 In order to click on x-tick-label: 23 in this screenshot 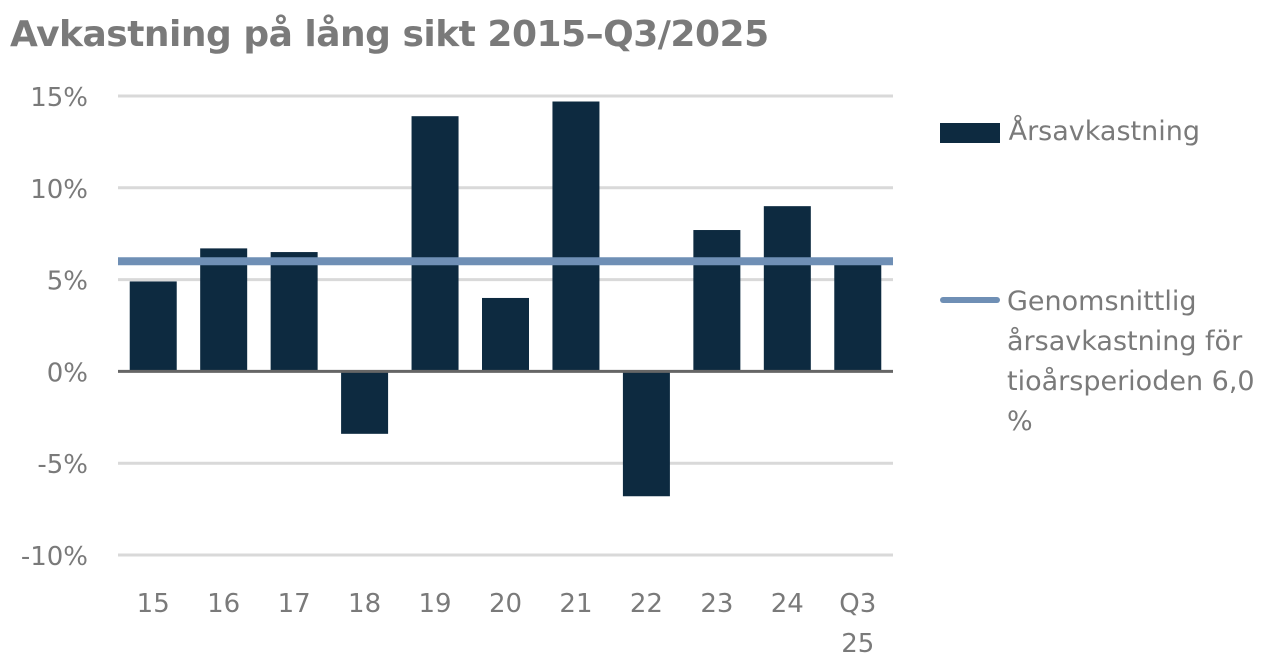, I will do `click(716, 604)`.